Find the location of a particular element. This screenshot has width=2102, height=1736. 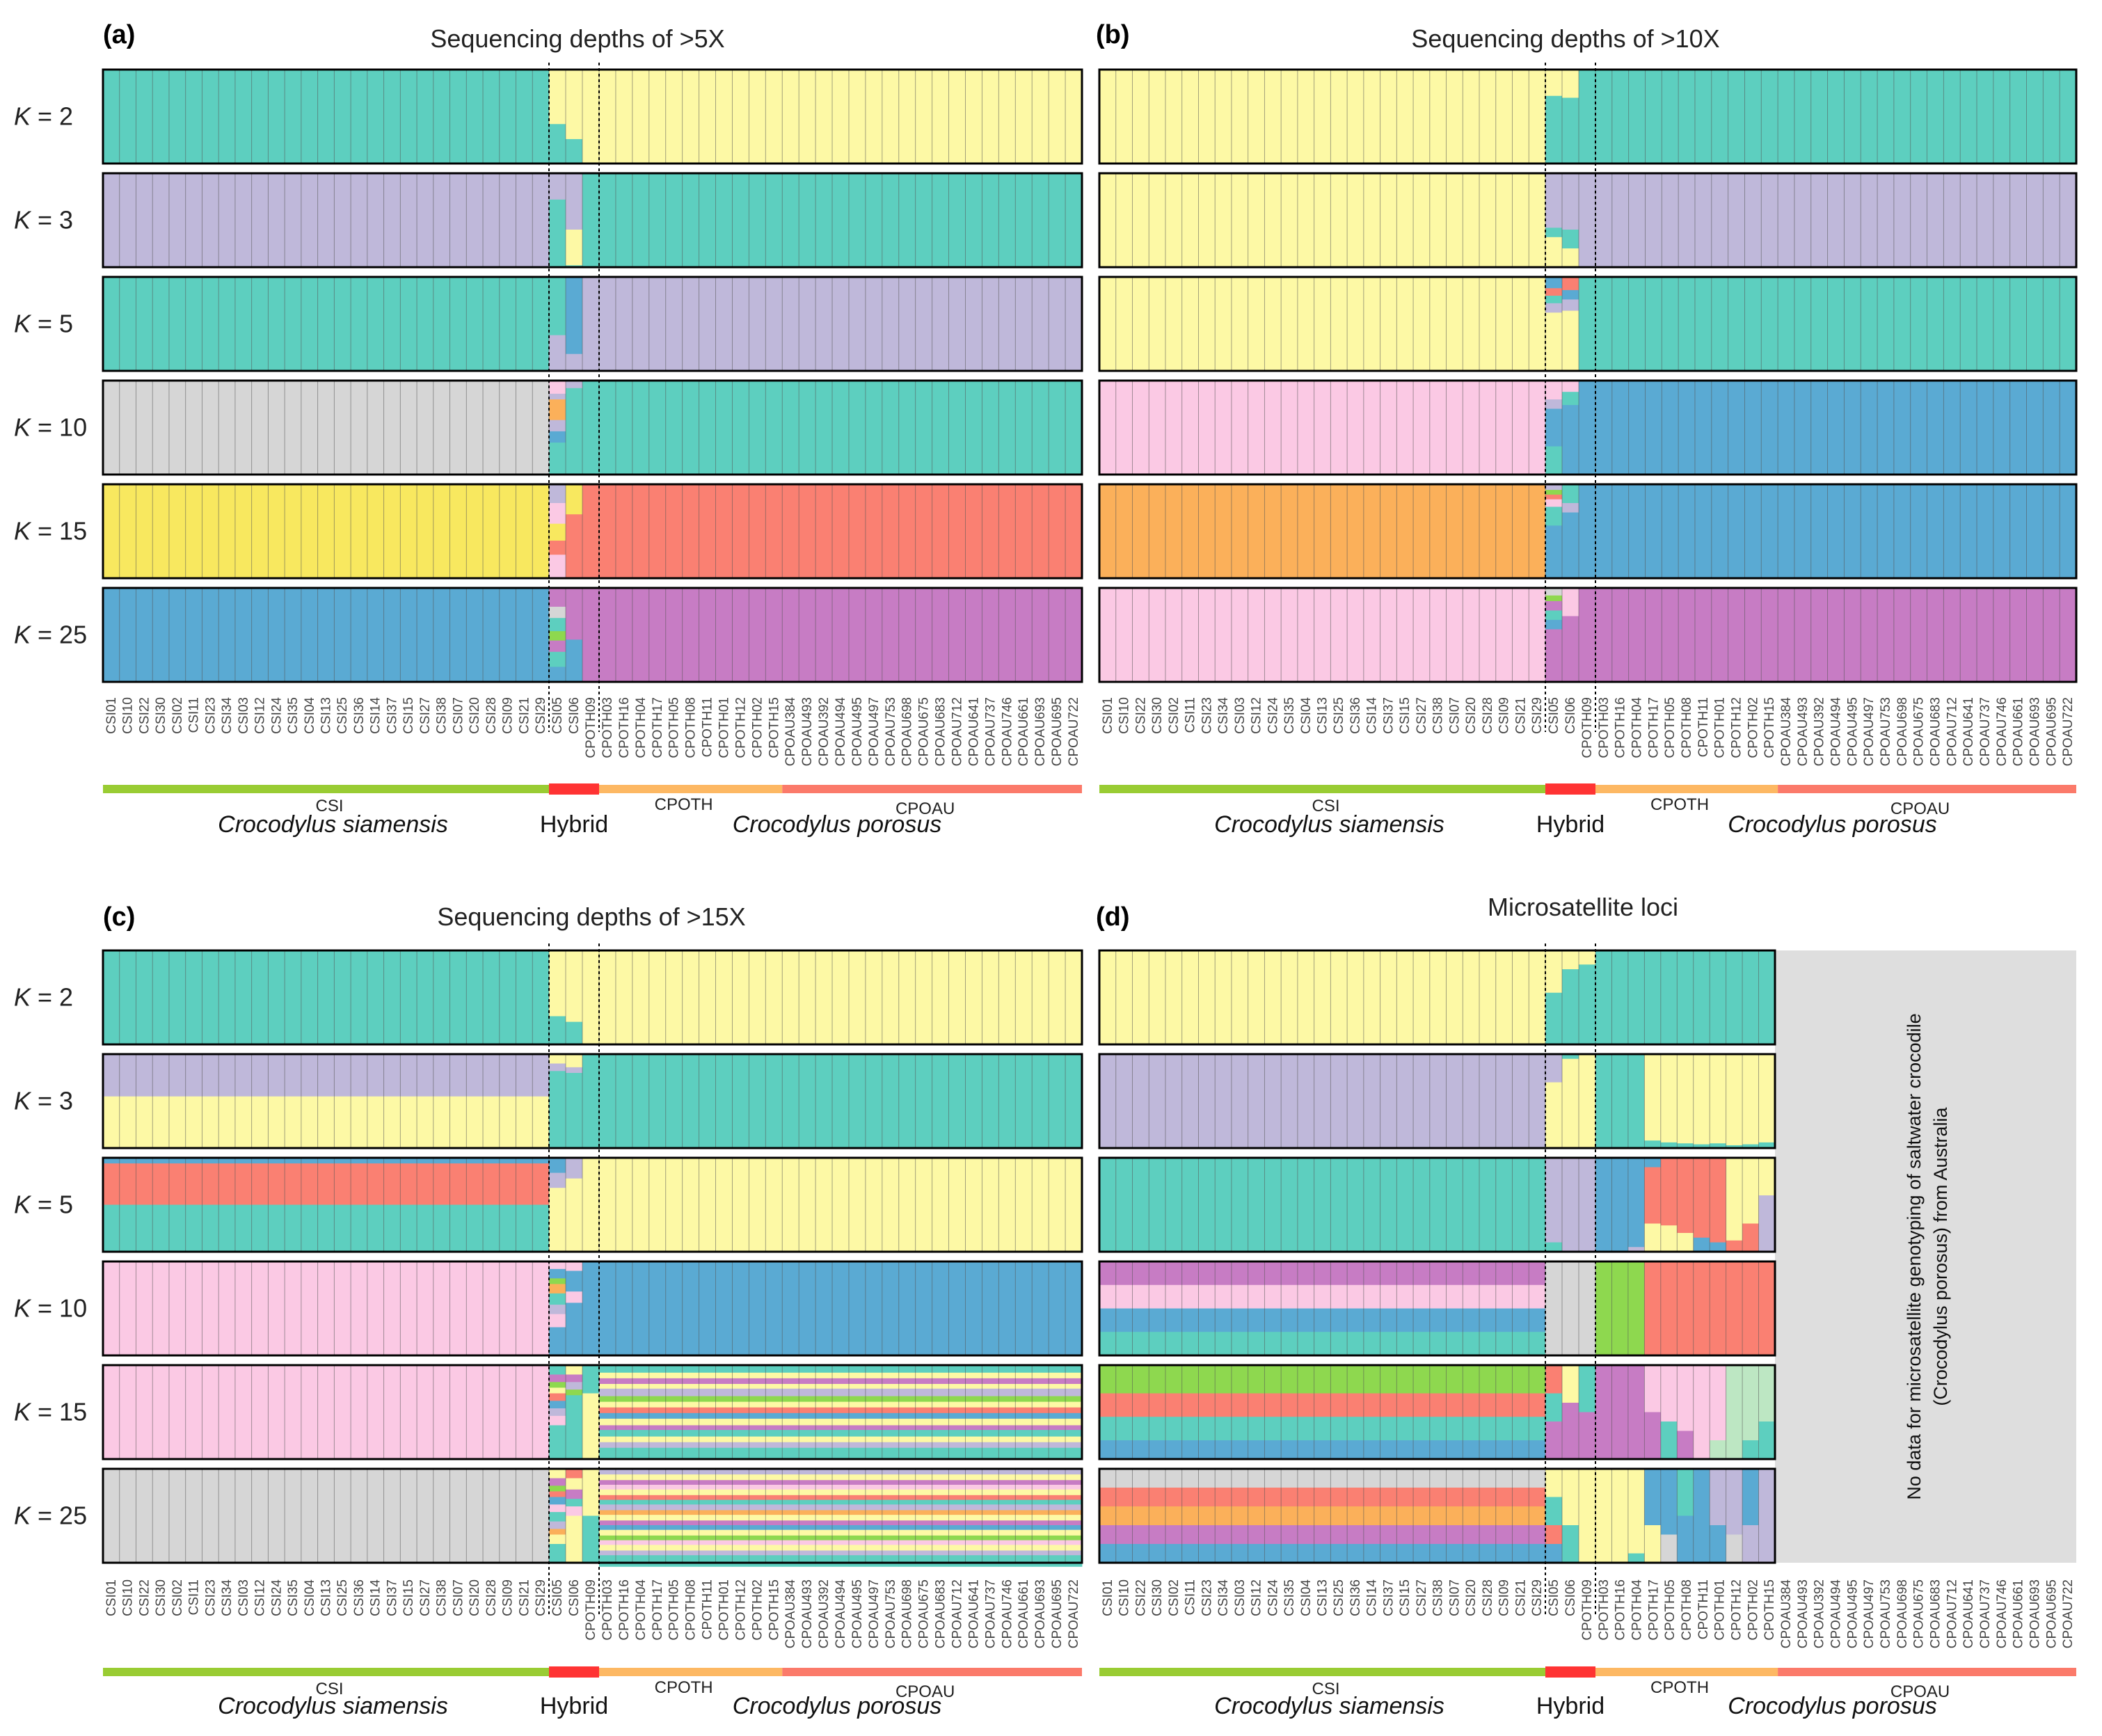

sample-column-CSI06 is located at coordinates (1570, 636).